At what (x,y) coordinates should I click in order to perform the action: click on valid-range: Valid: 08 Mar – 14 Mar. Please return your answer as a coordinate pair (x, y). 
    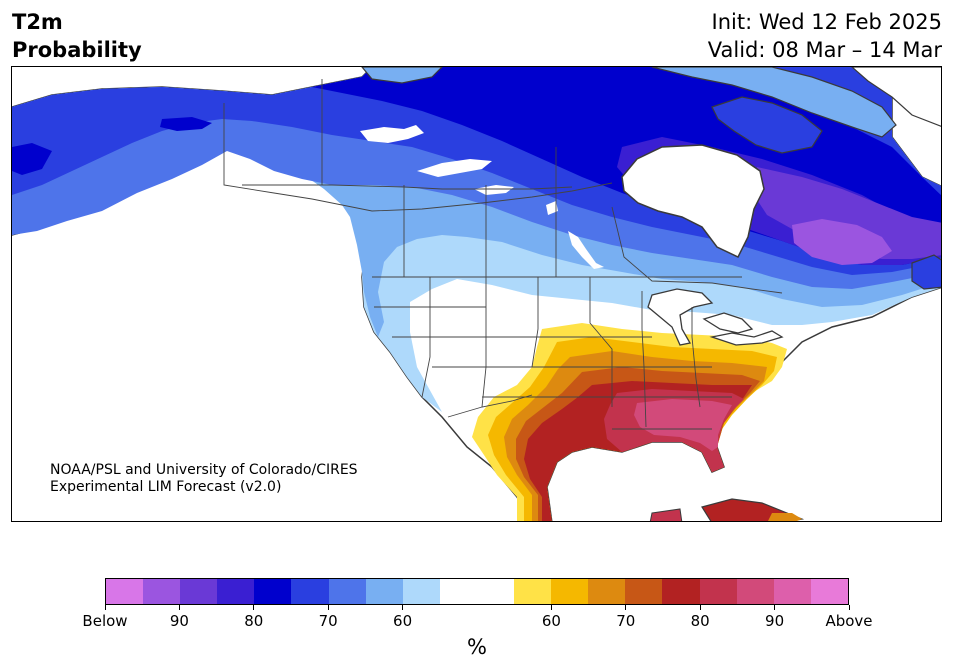
    Looking at the image, I should click on (824, 50).